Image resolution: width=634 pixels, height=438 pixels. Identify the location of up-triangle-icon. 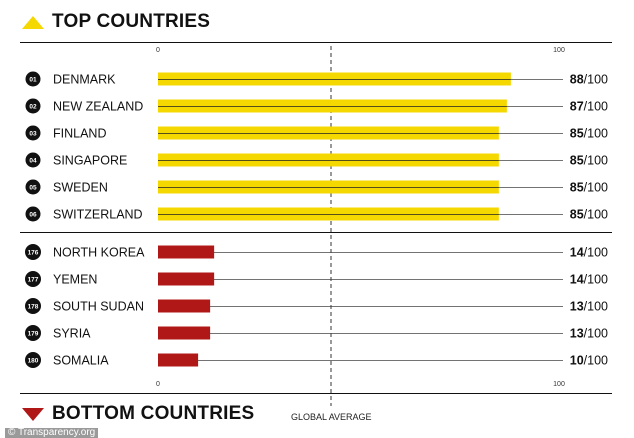
(33, 22).